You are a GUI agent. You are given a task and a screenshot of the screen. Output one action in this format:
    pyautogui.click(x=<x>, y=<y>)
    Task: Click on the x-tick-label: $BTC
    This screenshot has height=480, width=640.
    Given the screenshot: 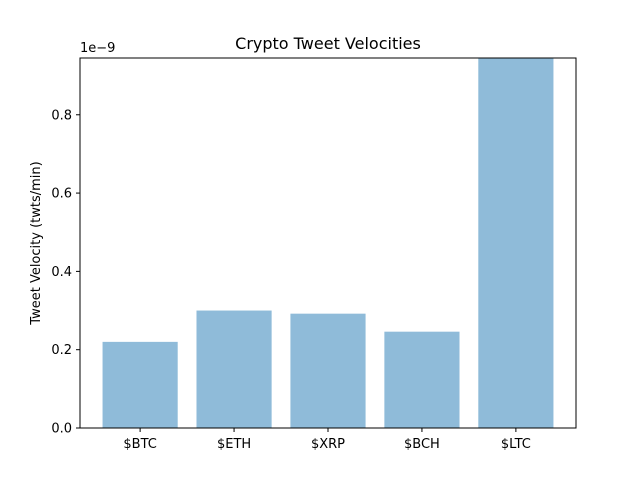 What is the action you would take?
    pyautogui.click(x=139, y=444)
    